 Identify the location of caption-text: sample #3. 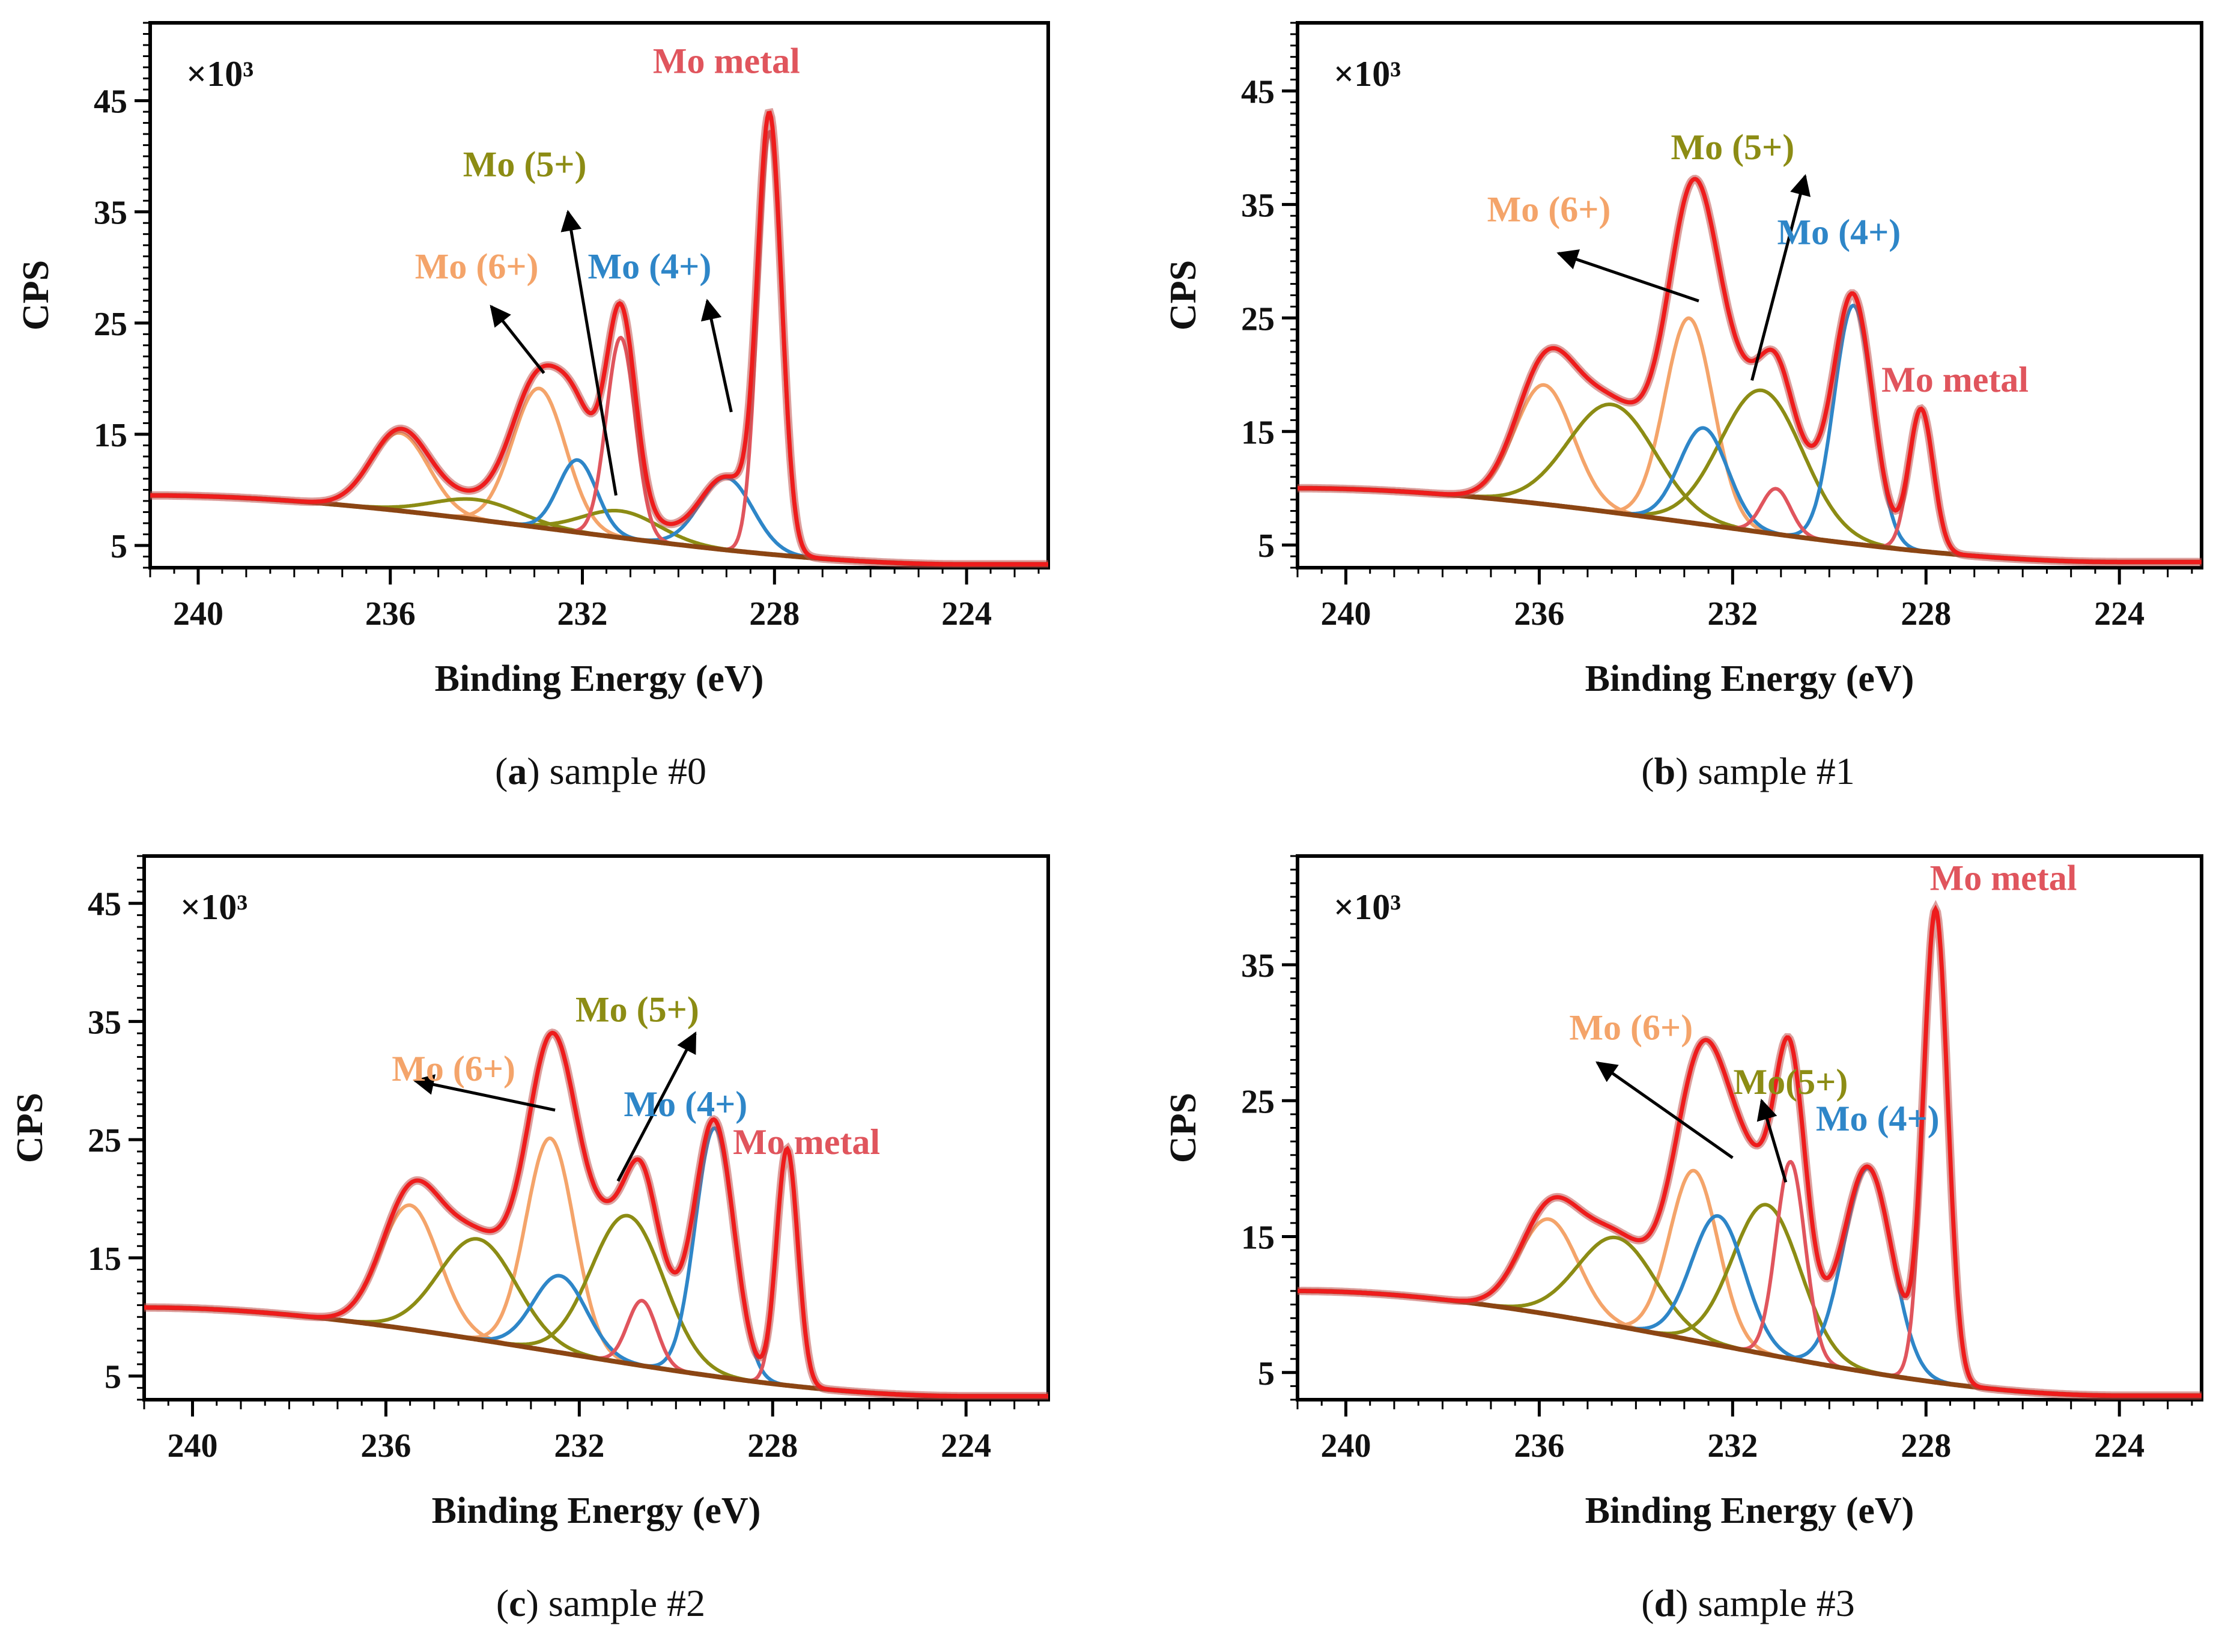
(1776, 1603).